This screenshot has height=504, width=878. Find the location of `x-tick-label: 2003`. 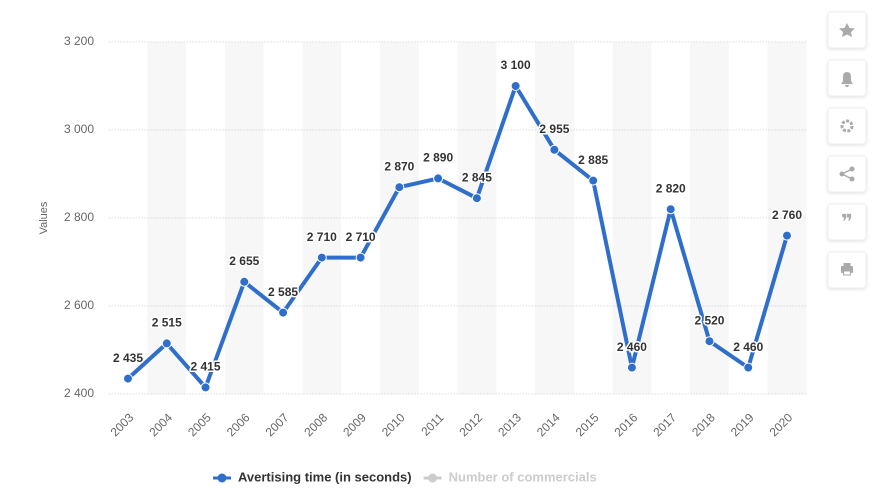

x-tick-label: 2003 is located at coordinates (122, 424).